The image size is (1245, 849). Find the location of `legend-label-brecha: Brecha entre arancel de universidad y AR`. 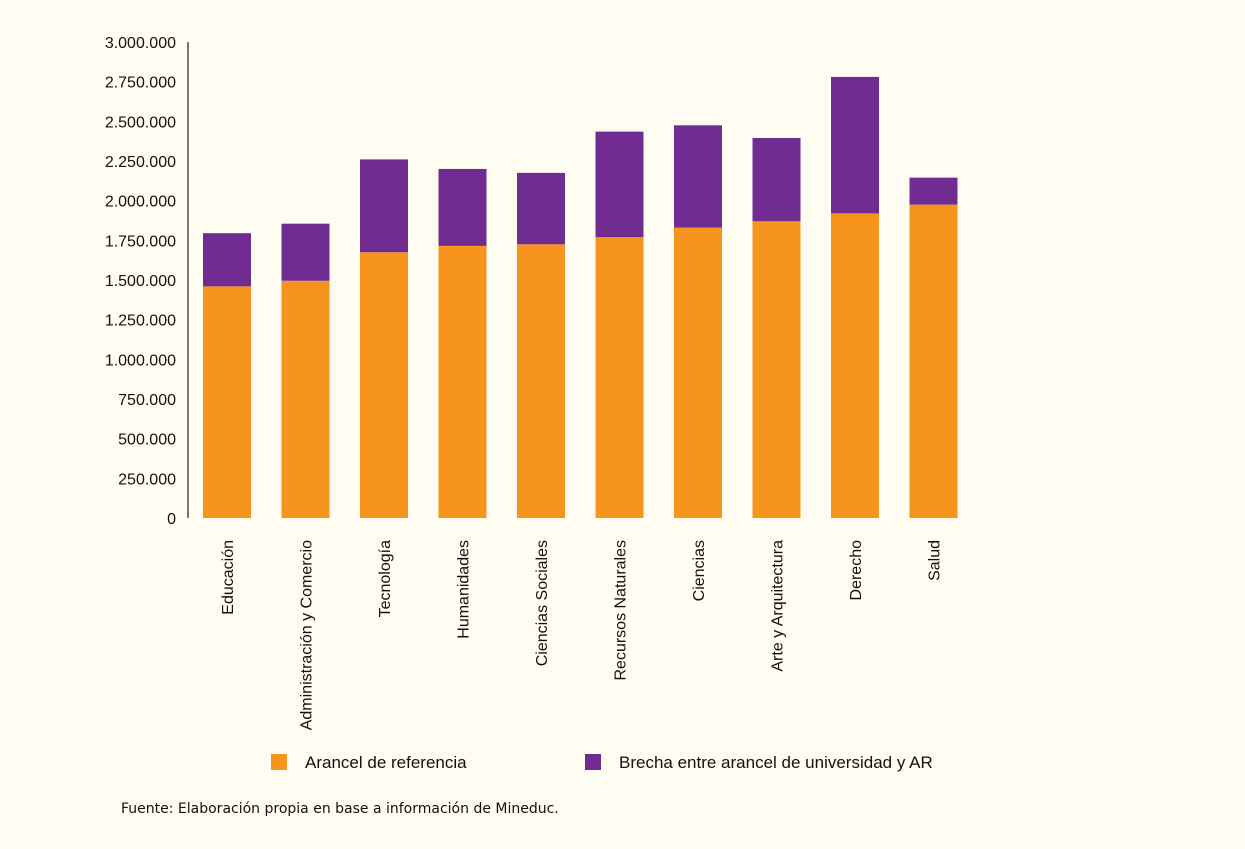

legend-label-brecha: Brecha entre arancel de universidad y AR is located at coordinates (776, 762).